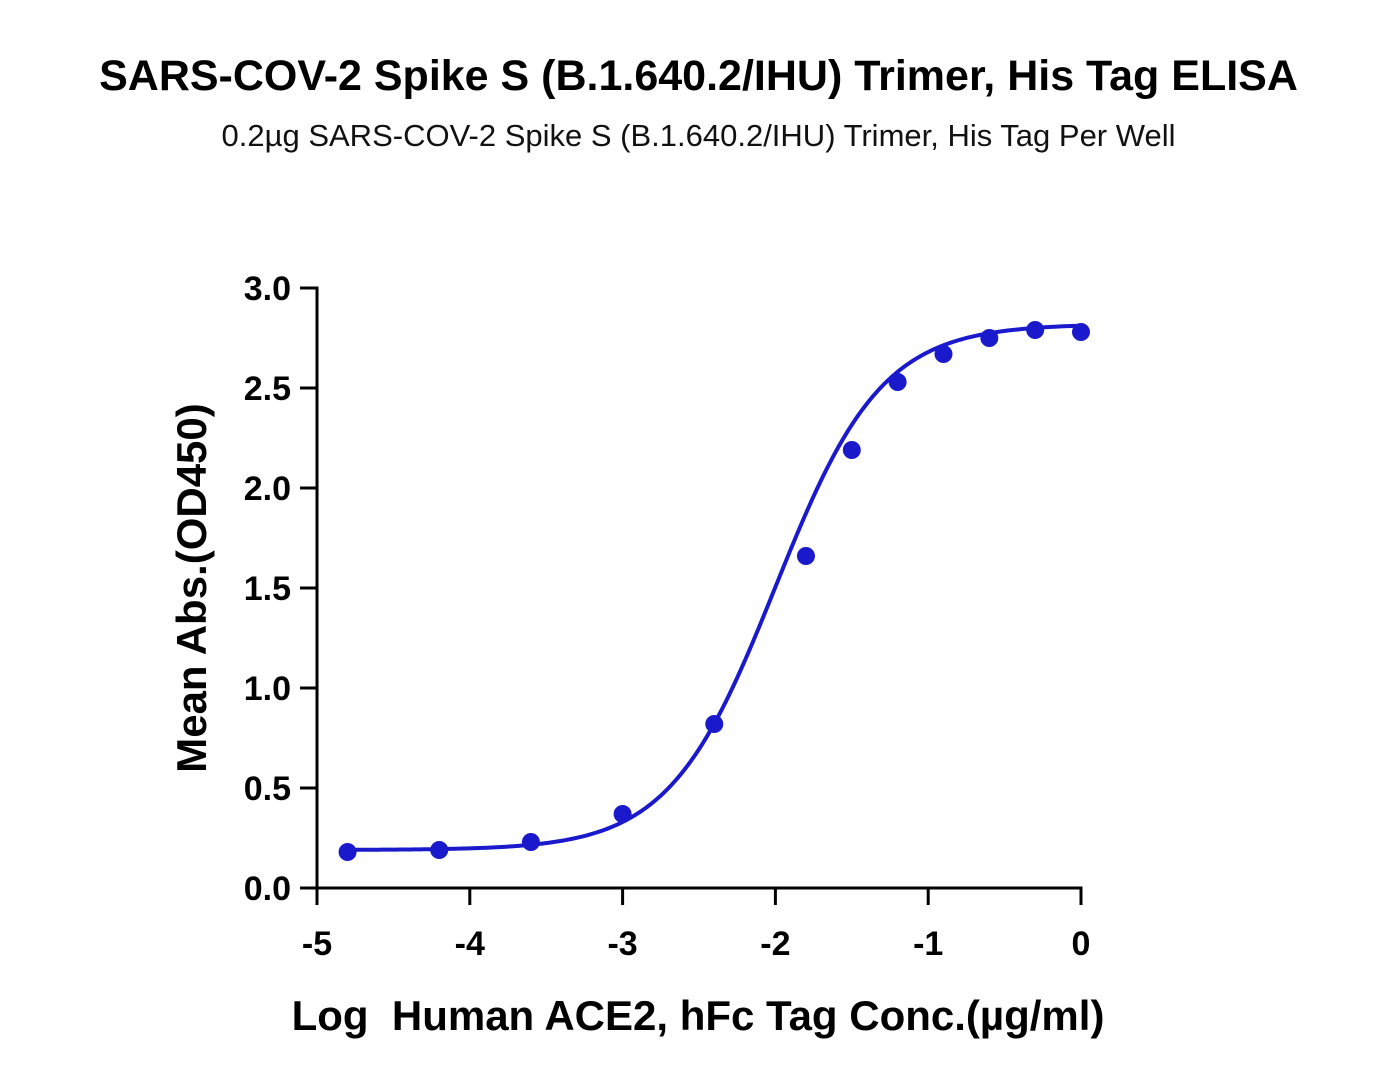  What do you see at coordinates (470, 944) in the screenshot?
I see `x-tick-label: -4` at bounding box center [470, 944].